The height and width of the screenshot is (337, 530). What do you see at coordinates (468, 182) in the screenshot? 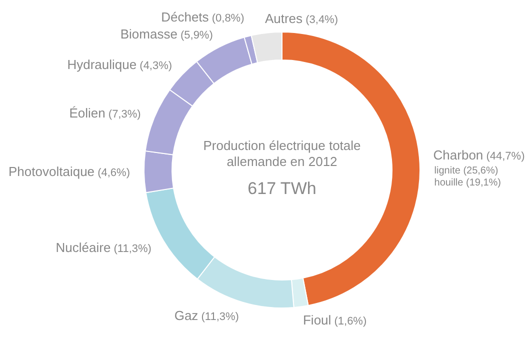
I see `text: houille (19,1%)` at bounding box center [468, 182].